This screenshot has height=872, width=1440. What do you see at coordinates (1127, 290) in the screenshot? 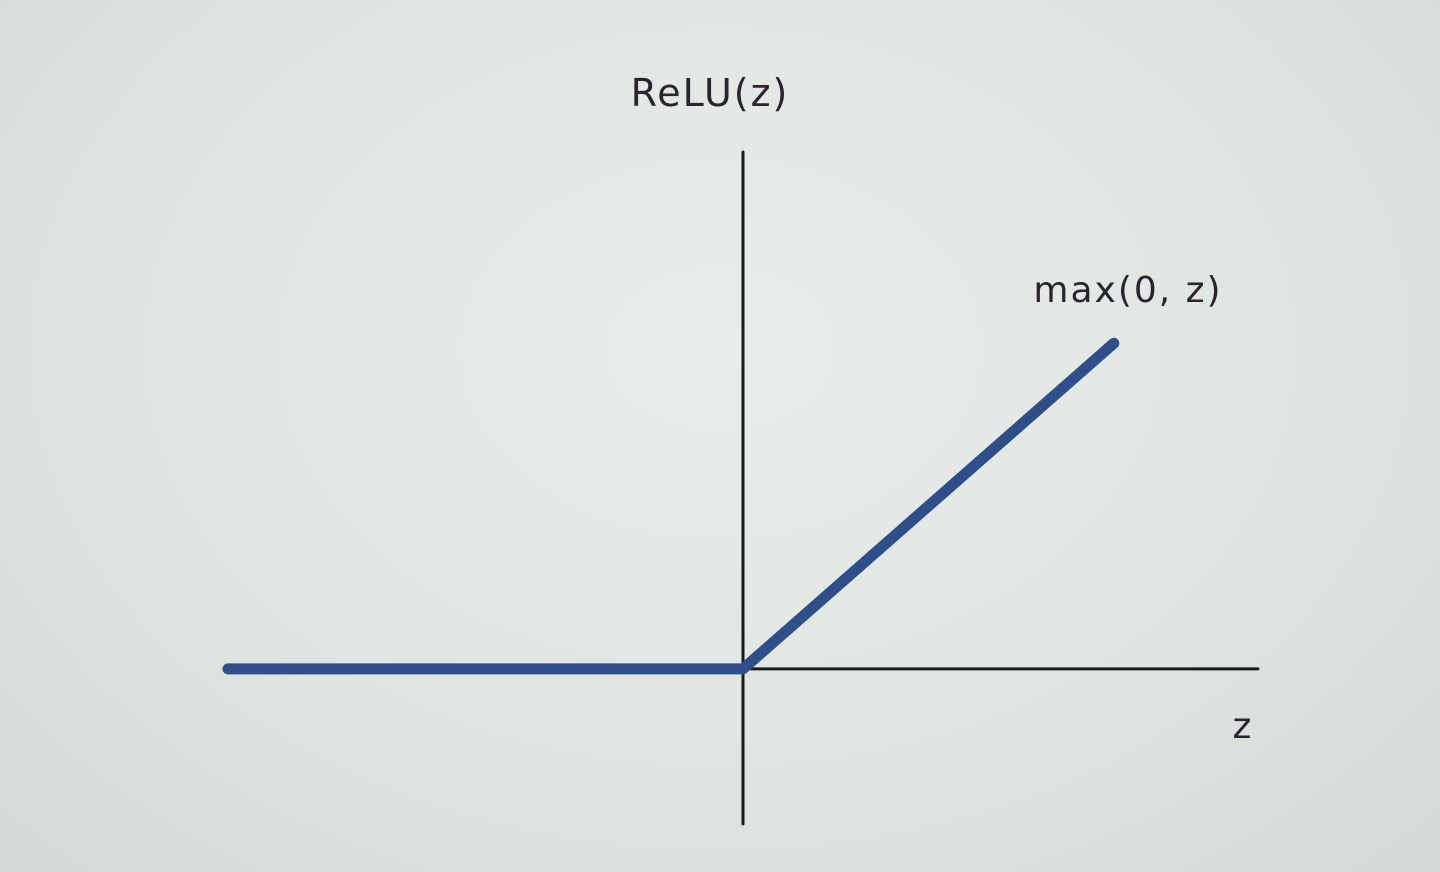
I see `series-label: max(0, z)` at bounding box center [1127, 290].